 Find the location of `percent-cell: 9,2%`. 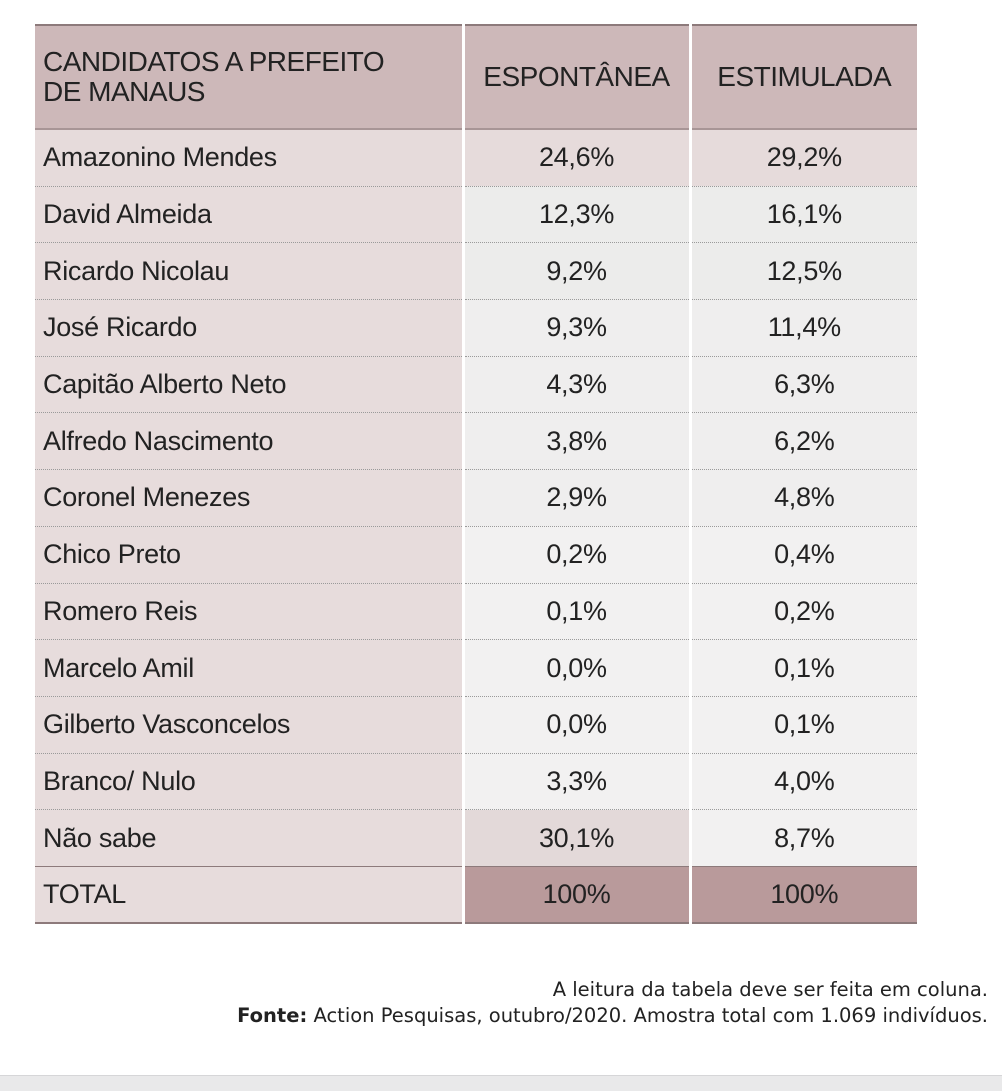

percent-cell: 9,2% is located at coordinates (575, 271).